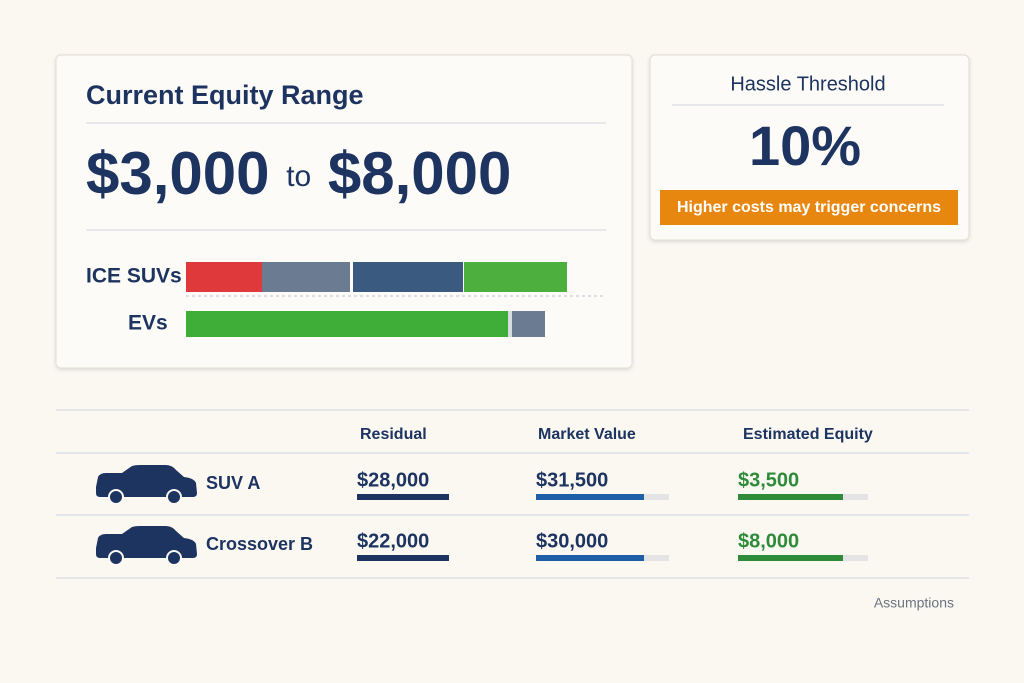 This screenshot has height=683, width=1024. Describe the element at coordinates (572, 480) in the screenshot. I see `cell-value: $31,500` at that location.